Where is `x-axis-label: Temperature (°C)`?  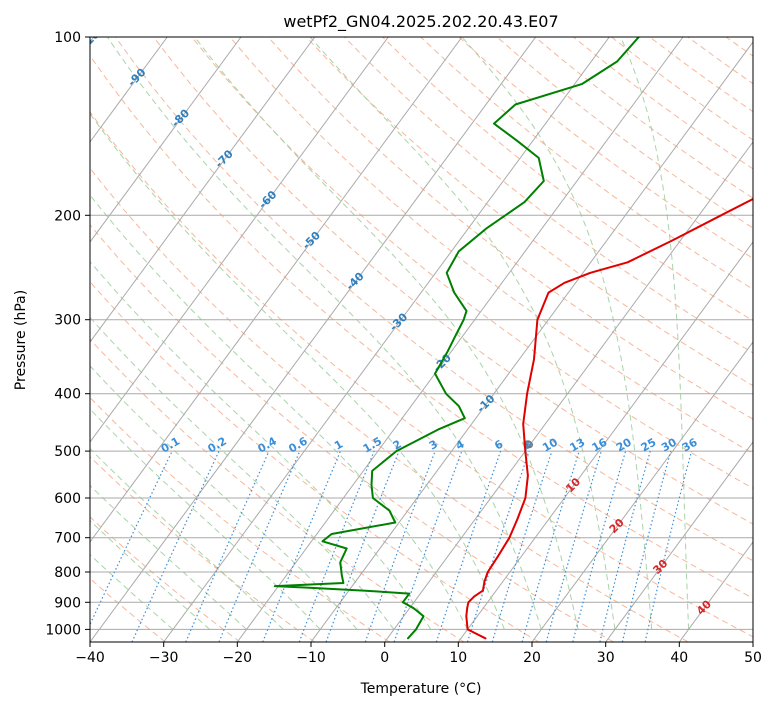 x-axis-label: Temperature (°C) is located at coordinates (421, 689).